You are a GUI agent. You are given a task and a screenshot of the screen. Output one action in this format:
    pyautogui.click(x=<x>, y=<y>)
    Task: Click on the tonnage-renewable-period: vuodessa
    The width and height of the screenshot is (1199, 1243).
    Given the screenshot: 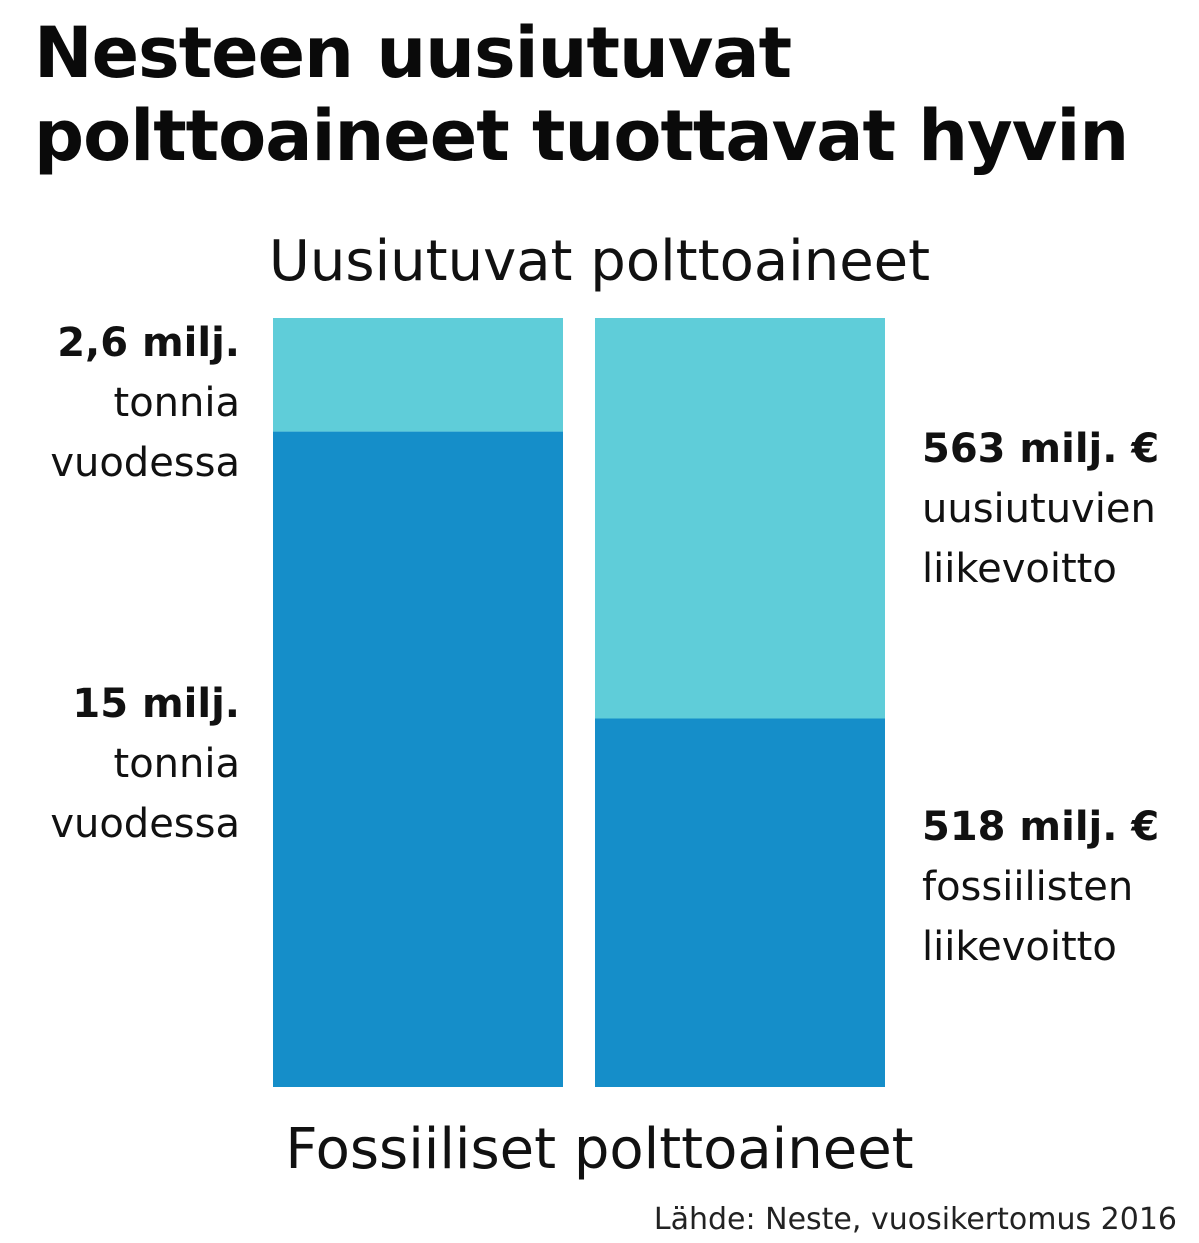 What is the action you would take?
    pyautogui.click(x=145, y=463)
    